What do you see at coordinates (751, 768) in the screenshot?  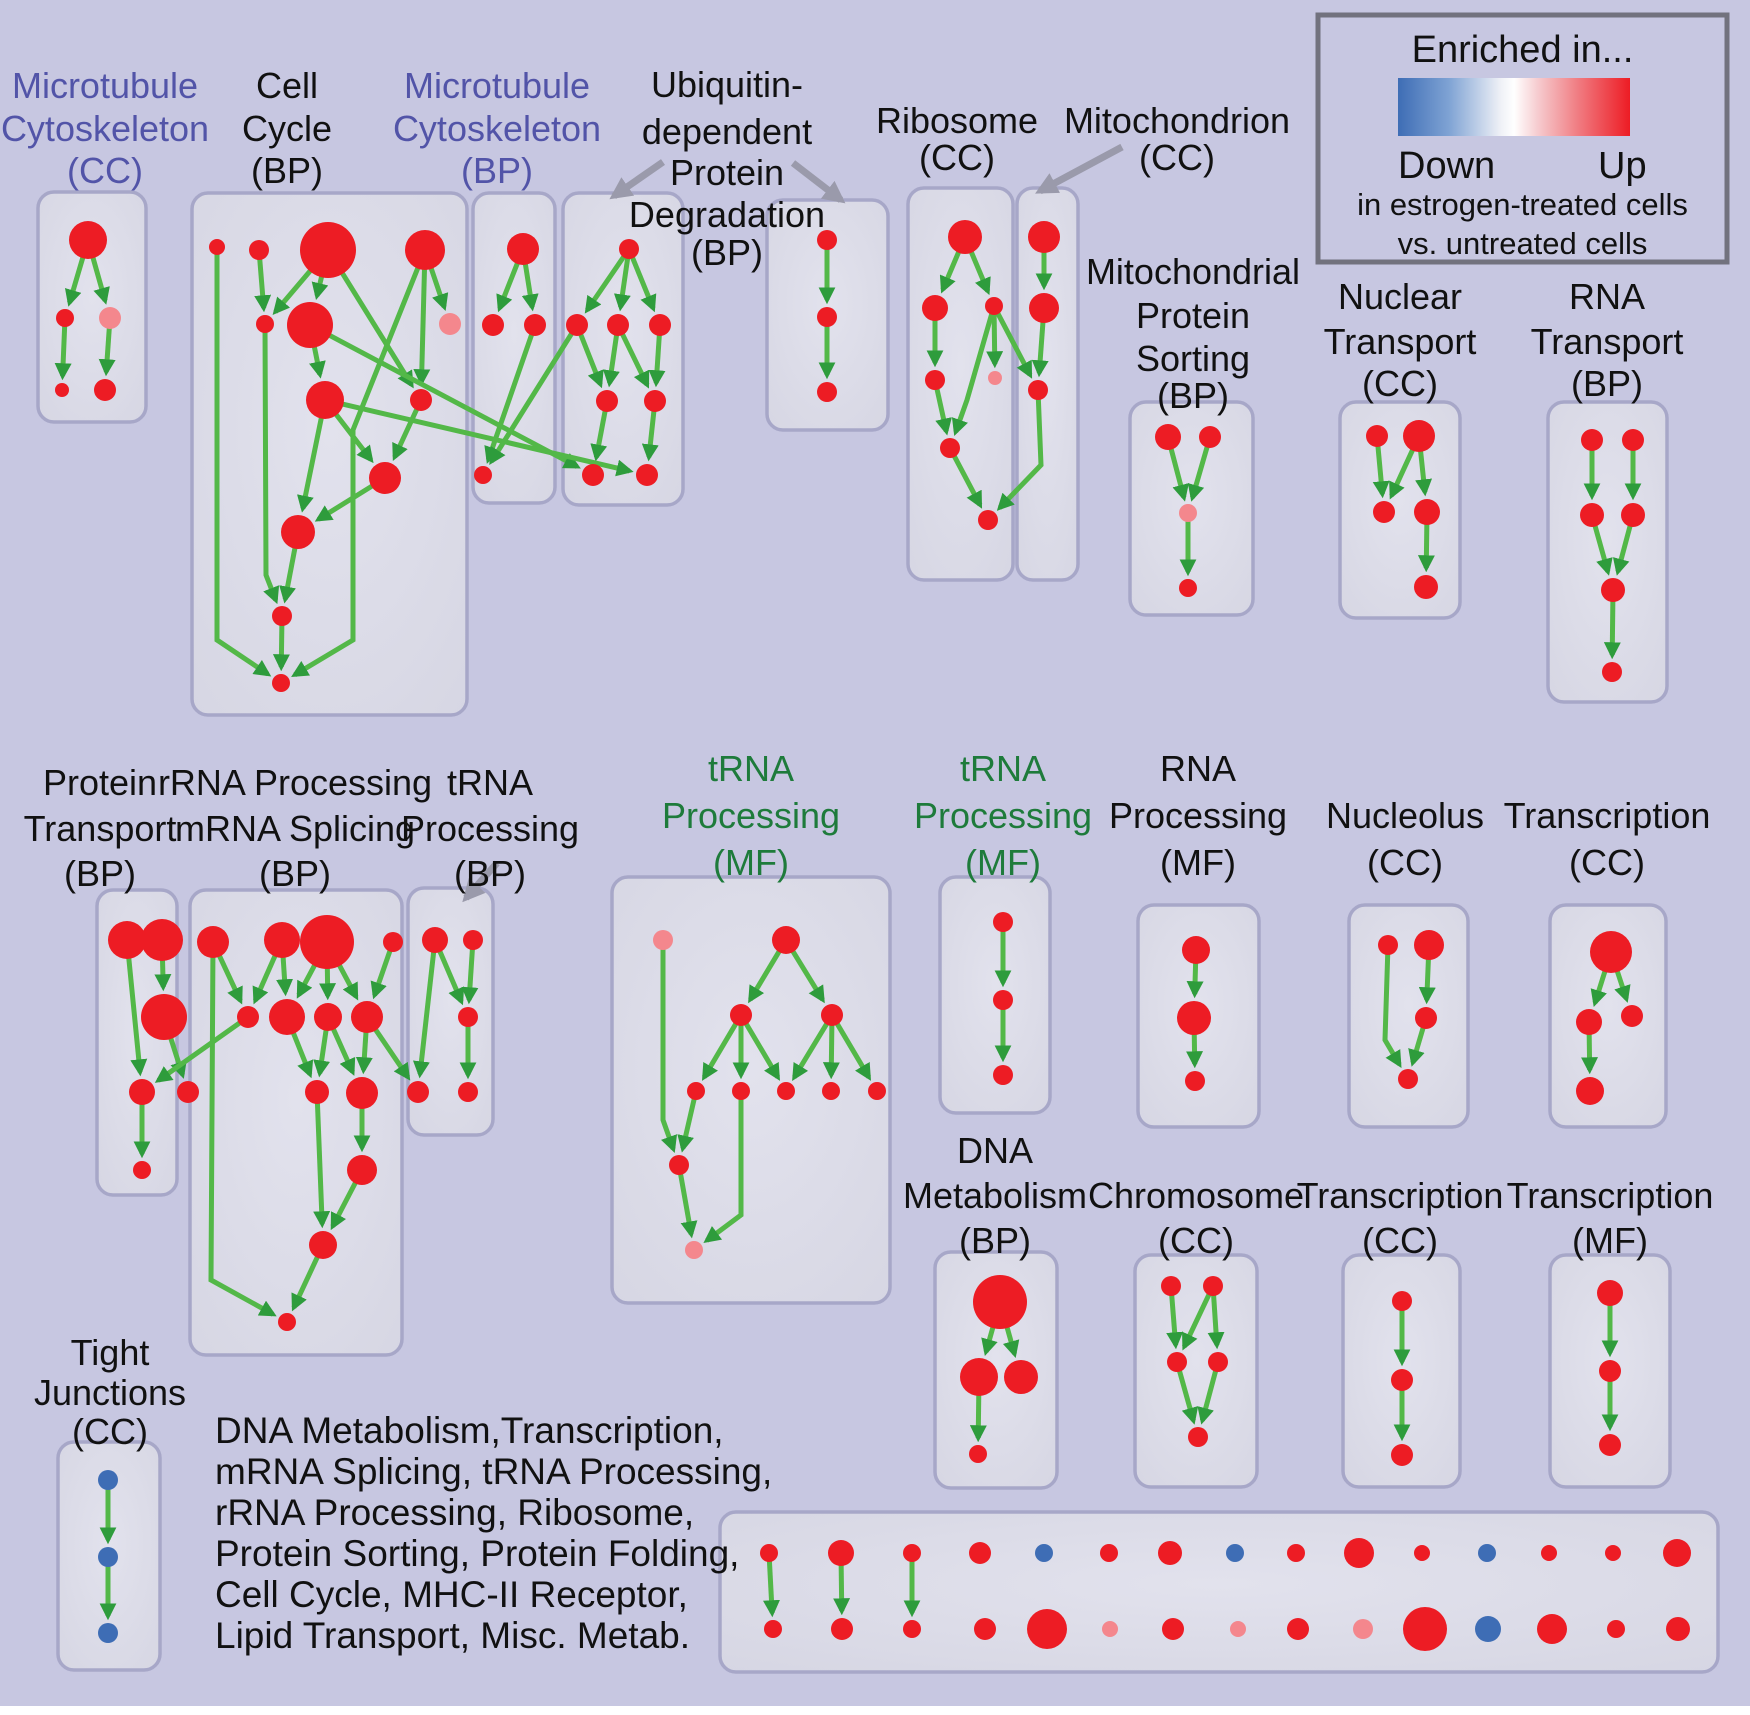 I see `cluster-label-trna-processing-mf-large: tRNA` at bounding box center [751, 768].